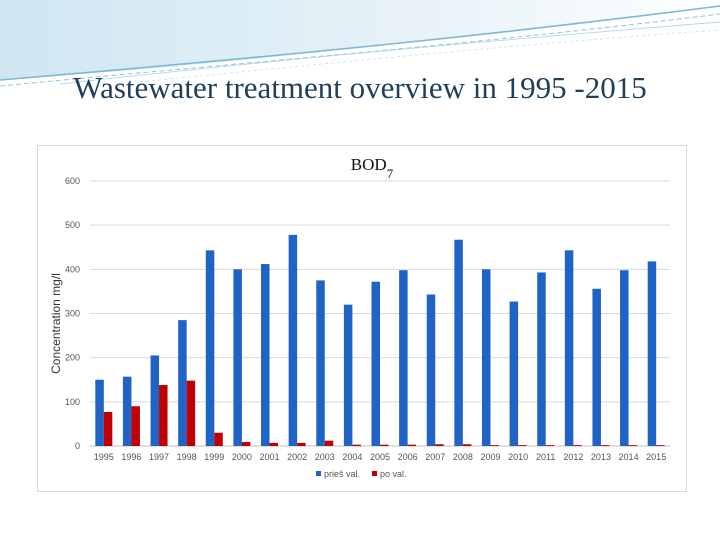  What do you see at coordinates (633, 445) in the screenshot?
I see `bar-after-2014` at bounding box center [633, 445].